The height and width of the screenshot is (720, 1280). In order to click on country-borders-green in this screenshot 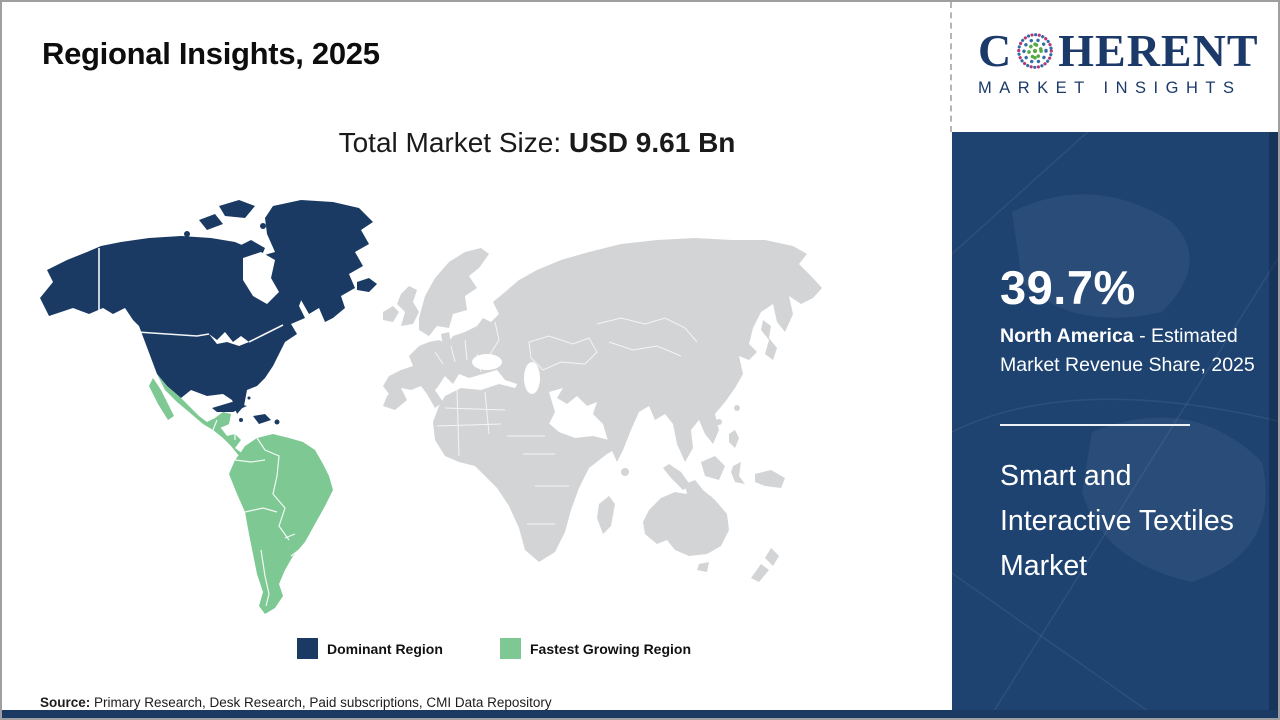, I will do `click(256, 513)`.